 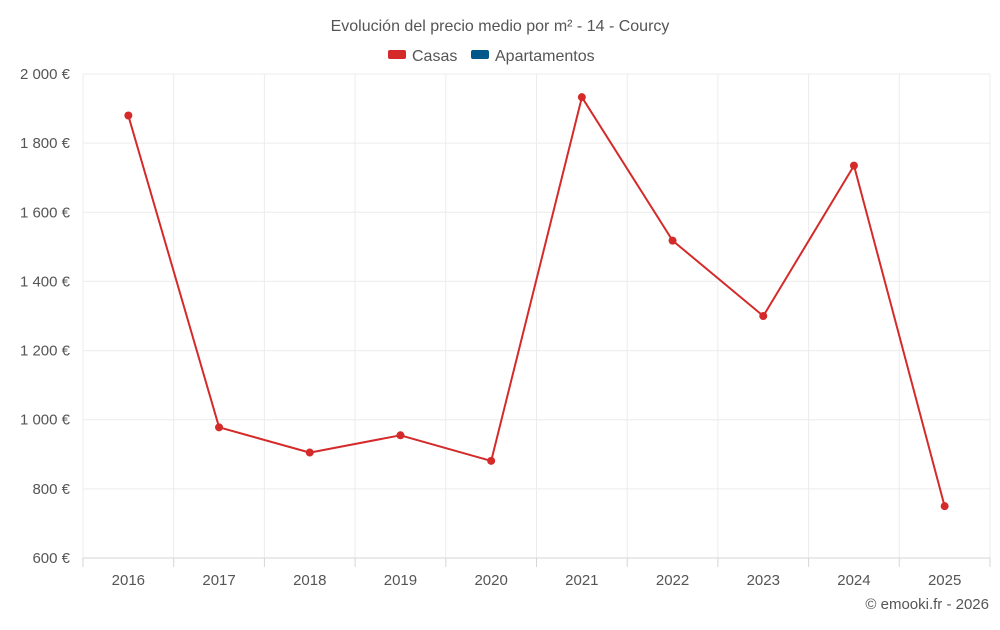 I want to click on data-point-casas-2020, so click(x=491, y=460).